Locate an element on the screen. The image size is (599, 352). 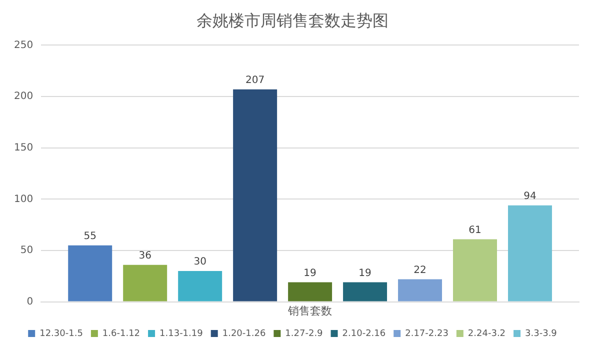
data-label: 55 is located at coordinates (90, 236).